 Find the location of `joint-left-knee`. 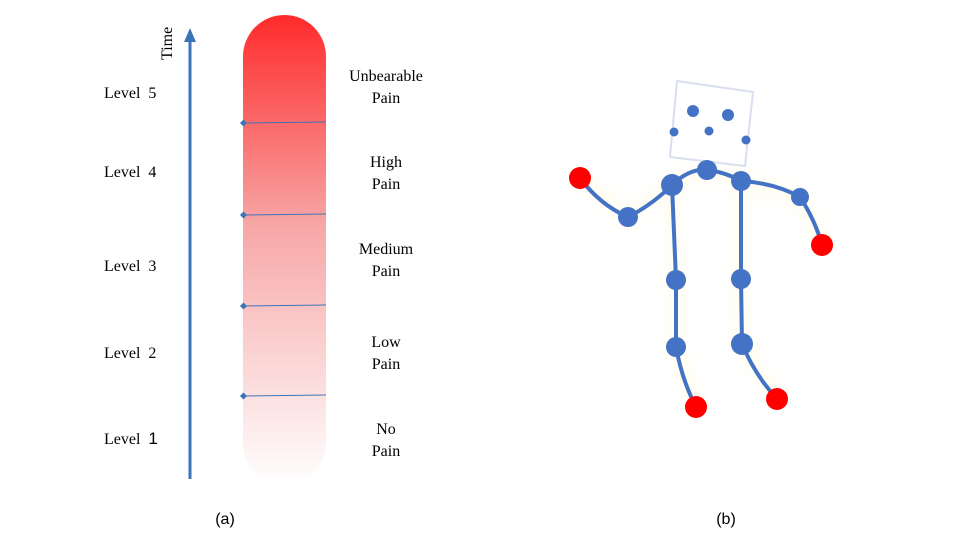

joint-left-knee is located at coordinates (676, 347).